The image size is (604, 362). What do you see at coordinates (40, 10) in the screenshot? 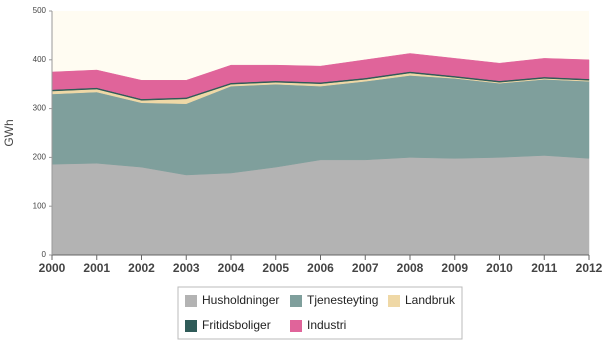
I see `y-tick-label: 500` at bounding box center [40, 10].